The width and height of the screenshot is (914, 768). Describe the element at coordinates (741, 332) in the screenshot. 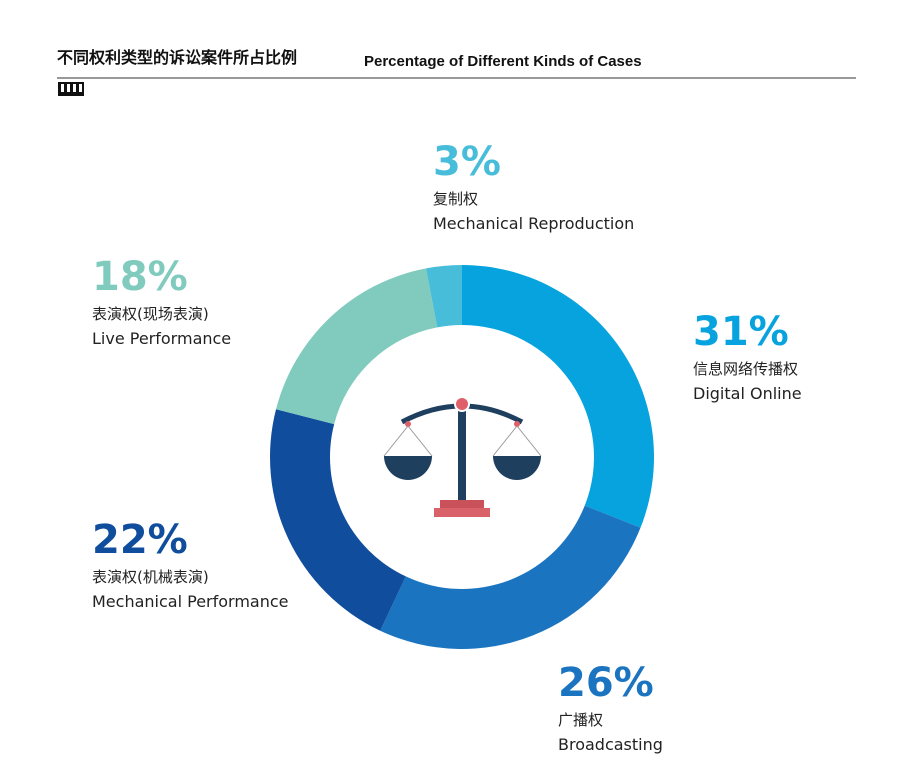

I see `value-label: 31%` at that location.